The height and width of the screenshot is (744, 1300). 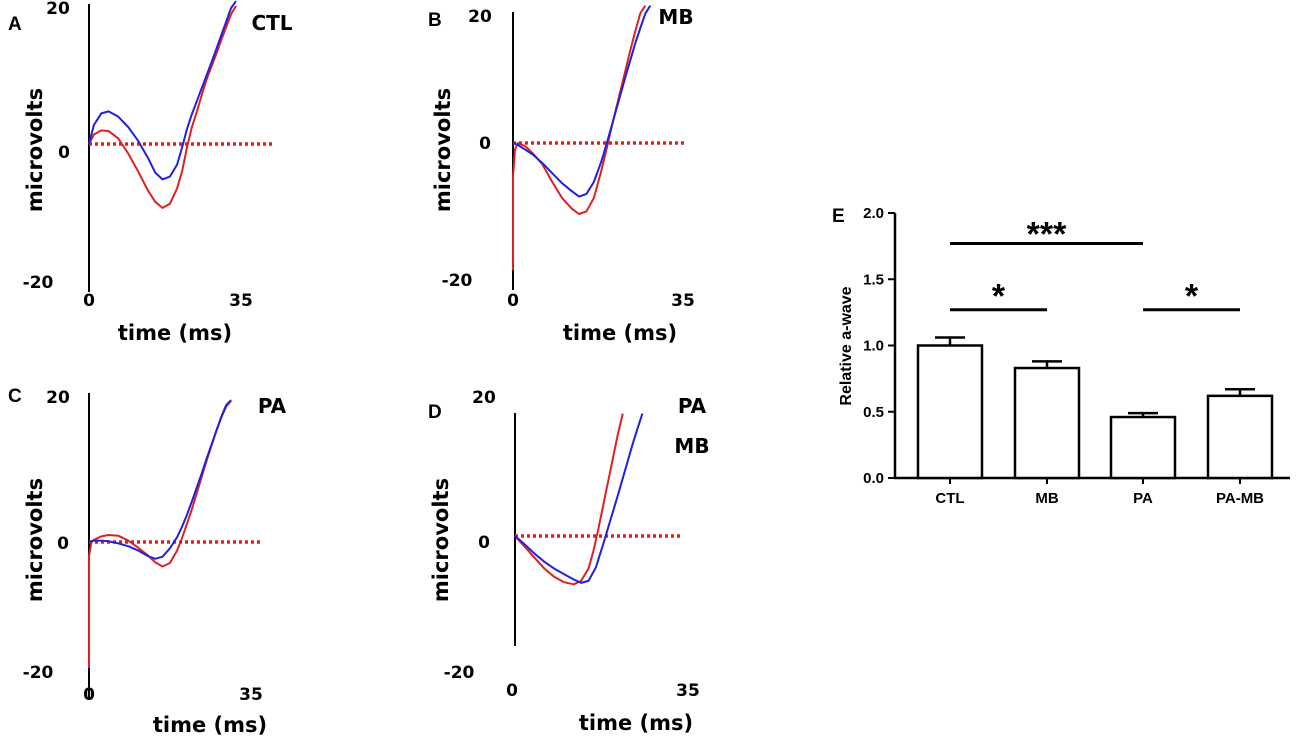 What do you see at coordinates (435, 412) in the screenshot?
I see `panel-letter: D` at bounding box center [435, 412].